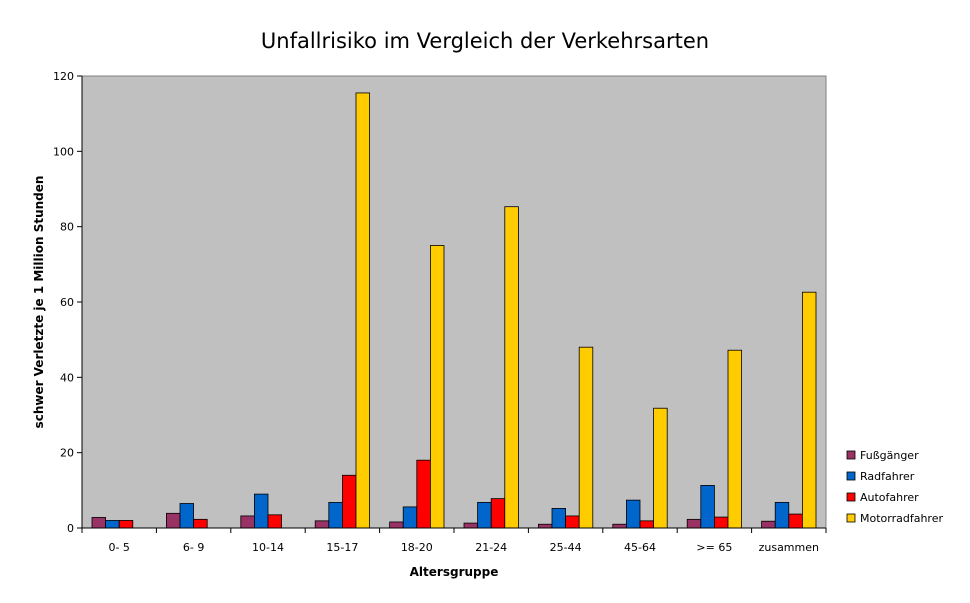 This screenshot has width=970, height=603. What do you see at coordinates (640, 547) in the screenshot?
I see `x-tick-label: 45-64` at bounding box center [640, 547].